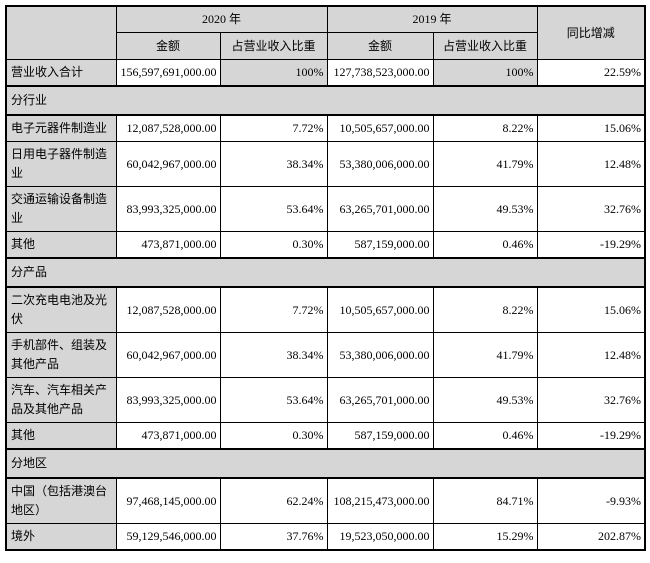 The height and width of the screenshot is (563, 650). What do you see at coordinates (591, 73) in the screenshot?
I see `yoy-change: 22.59%` at bounding box center [591, 73].